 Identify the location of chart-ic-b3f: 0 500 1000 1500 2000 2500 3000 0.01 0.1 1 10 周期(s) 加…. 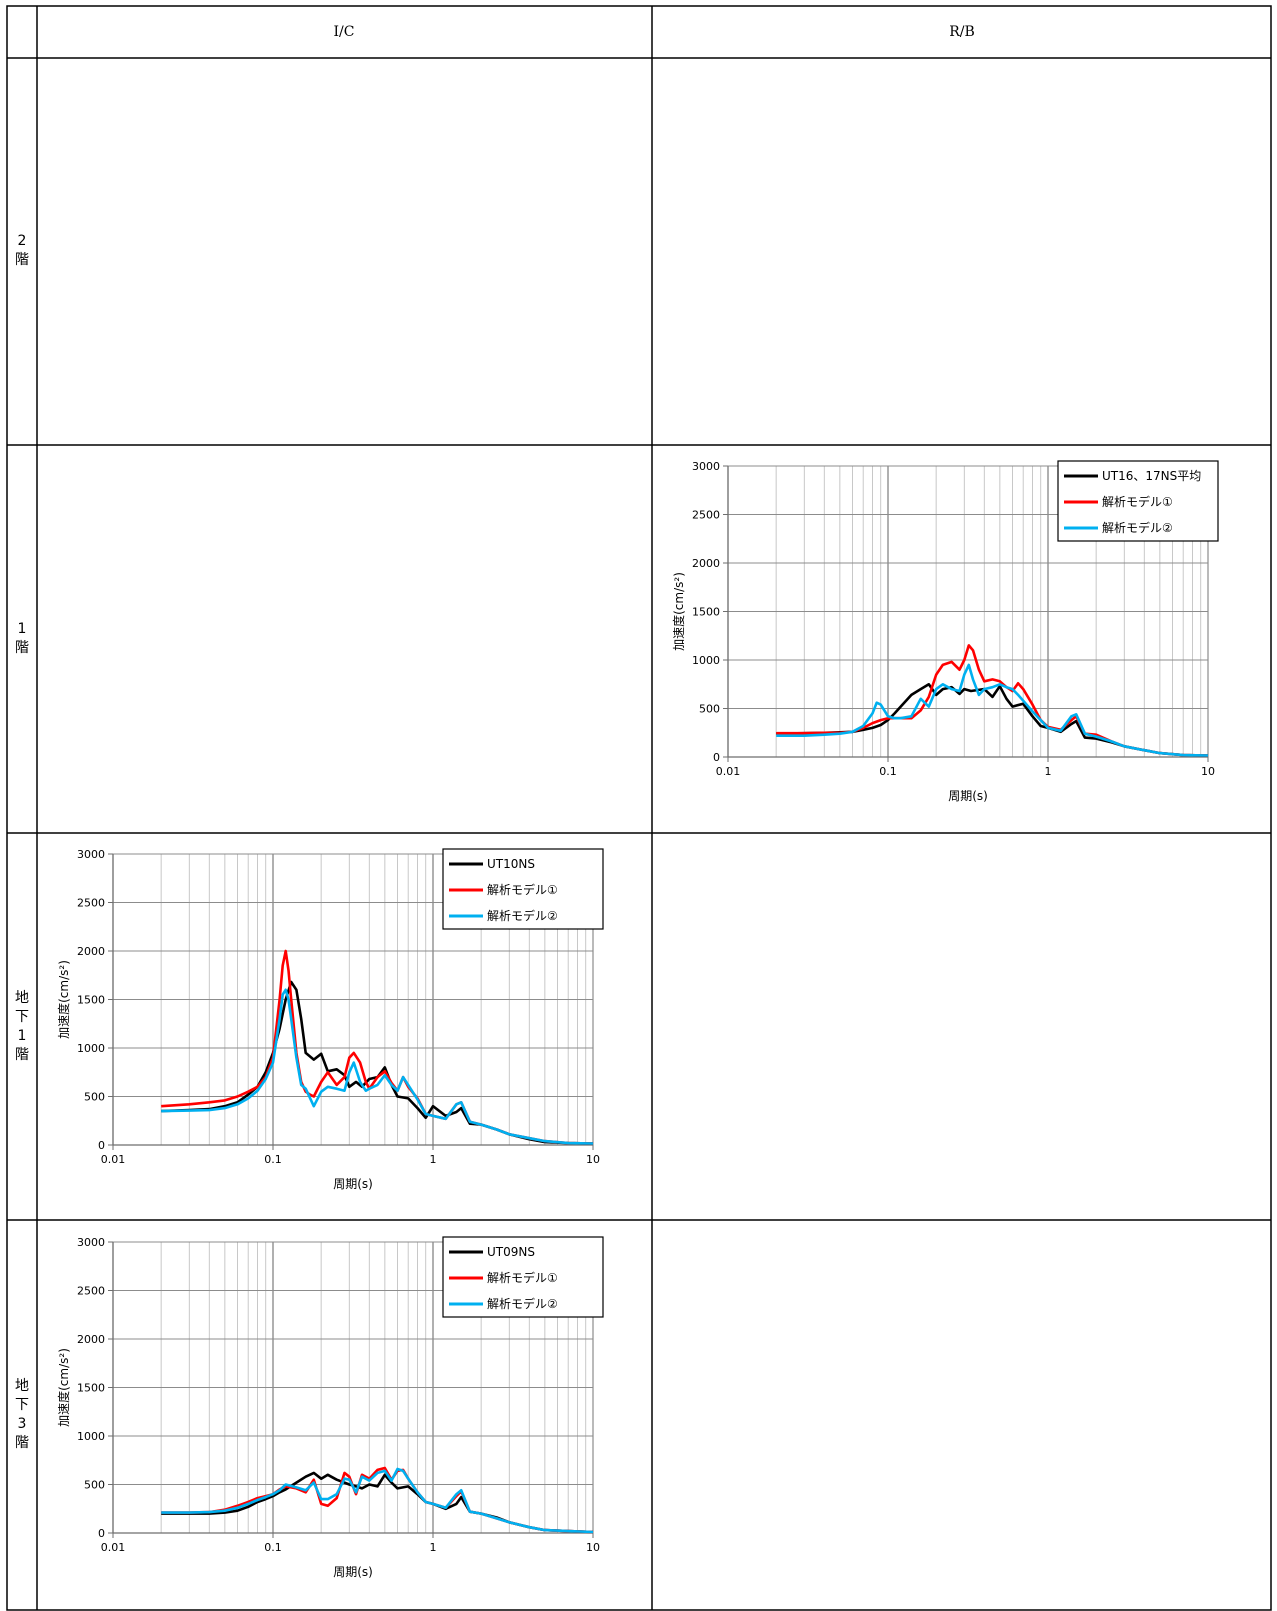
(330, 1407).